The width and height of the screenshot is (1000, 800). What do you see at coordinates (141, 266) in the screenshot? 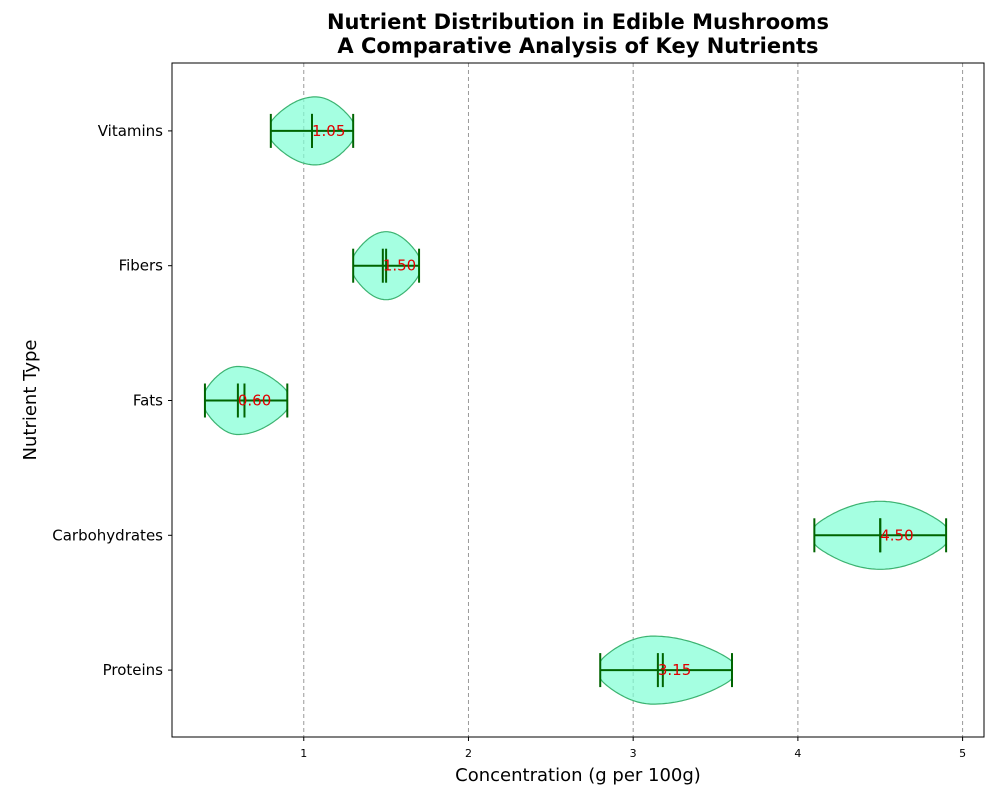
I see `y-tick-label: Fibers` at bounding box center [141, 266].